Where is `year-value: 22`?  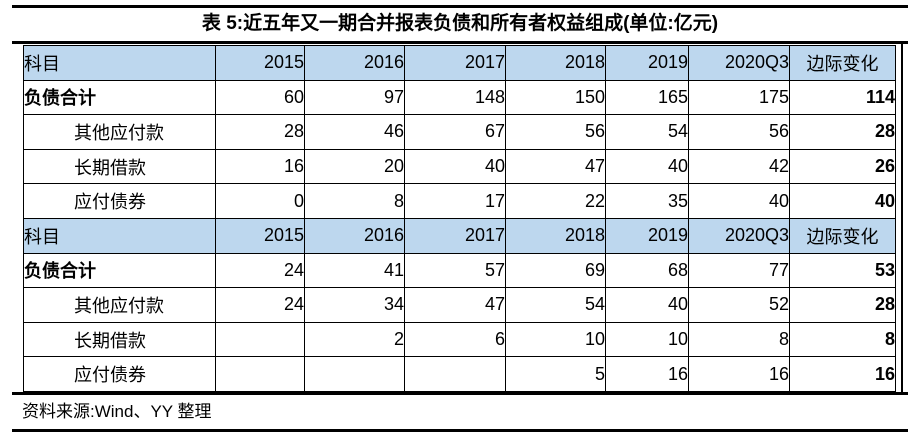 year-value: 22 is located at coordinates (555, 201).